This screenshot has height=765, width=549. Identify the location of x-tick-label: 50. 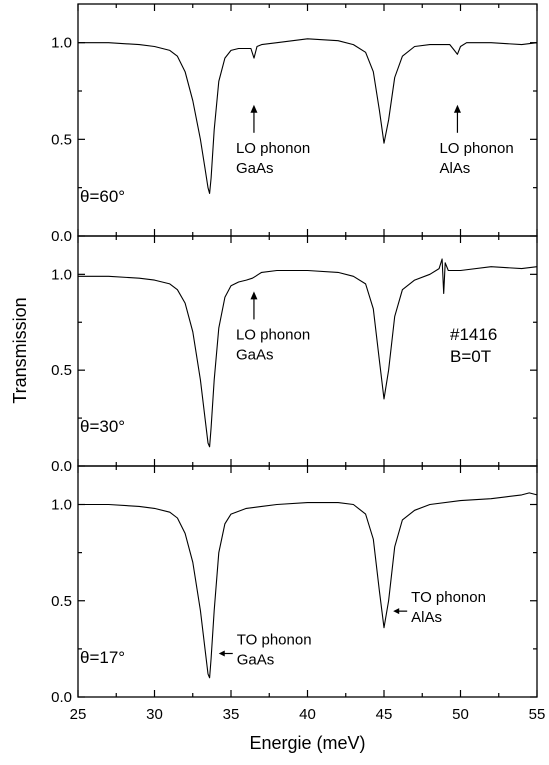
(460, 714).